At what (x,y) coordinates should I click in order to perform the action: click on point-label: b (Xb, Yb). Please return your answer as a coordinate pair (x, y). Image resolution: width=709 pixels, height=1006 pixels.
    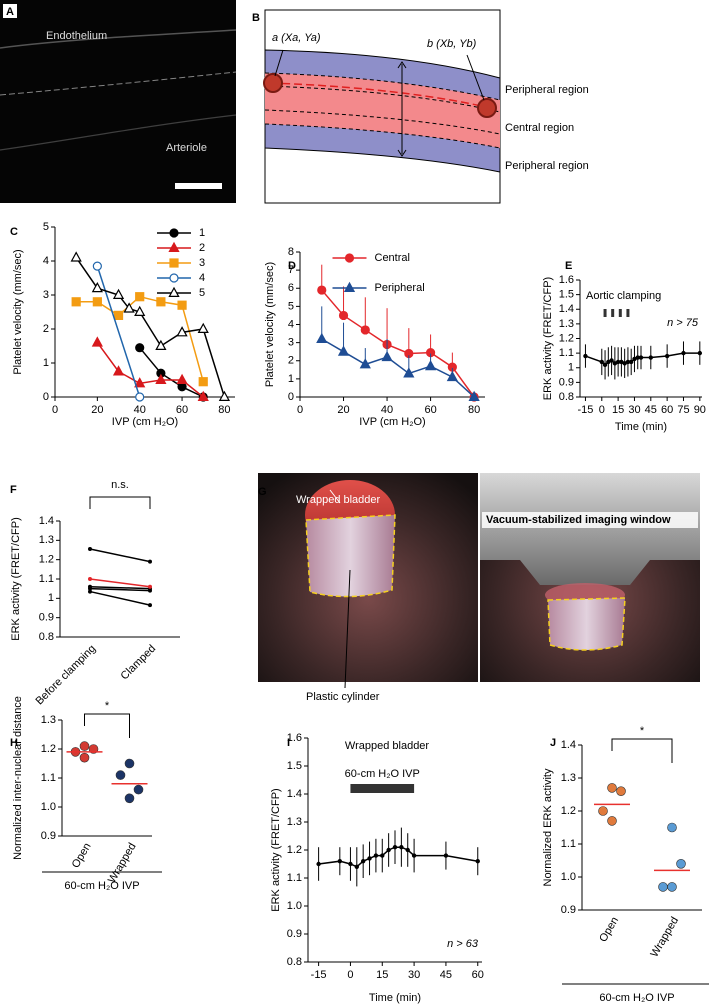
    Looking at the image, I should click on (452, 44).